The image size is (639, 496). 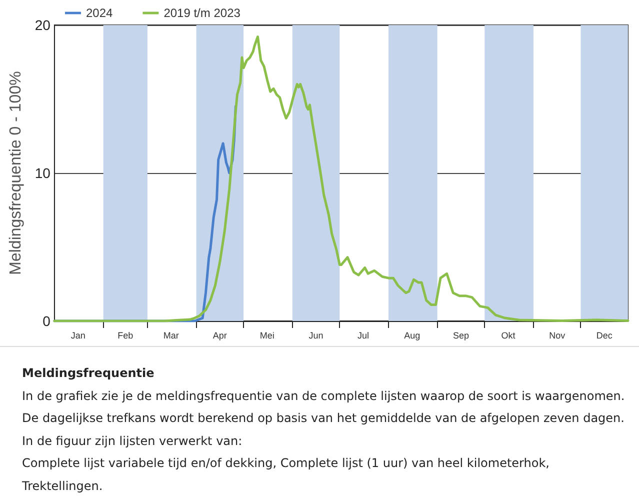 I want to click on text: De dagelijkse trefkans wordt berekend op basis van het gemiddelde van de afgelopen zeven dagen., so click(x=324, y=418).